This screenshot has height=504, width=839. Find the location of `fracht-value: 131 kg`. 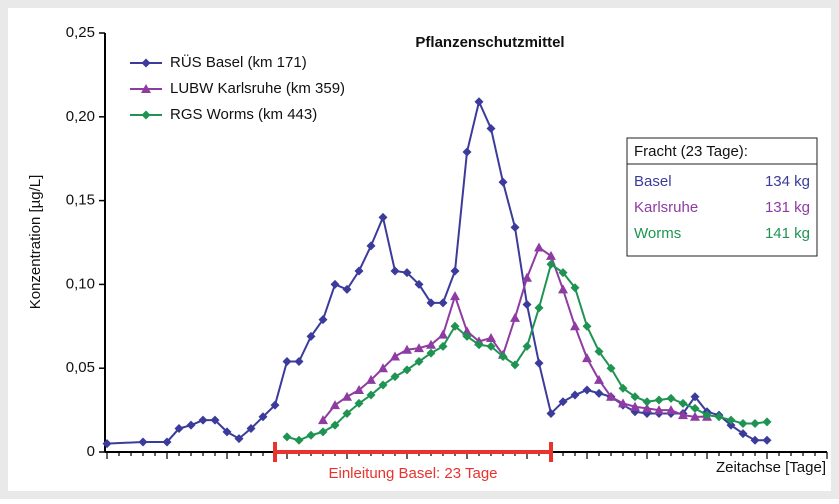

fracht-value: 131 kg is located at coordinates (787, 207).